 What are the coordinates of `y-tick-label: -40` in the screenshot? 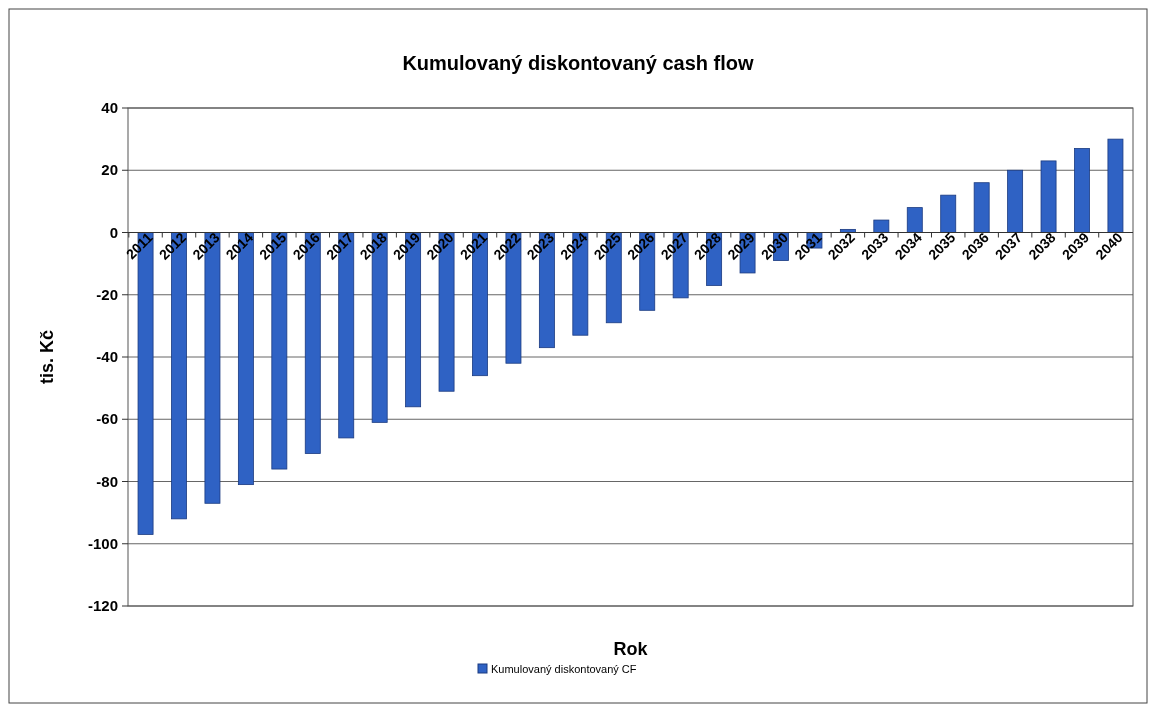 It's located at (107, 356).